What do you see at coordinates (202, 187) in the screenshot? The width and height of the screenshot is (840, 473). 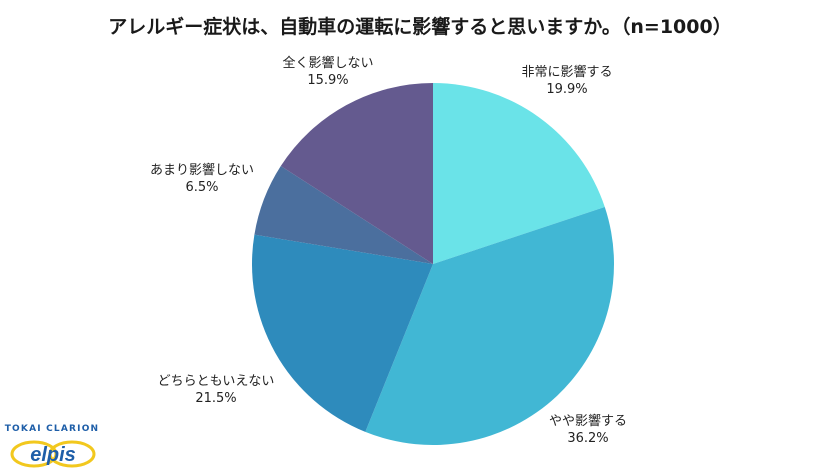 I see `slice-value: 6.5%` at bounding box center [202, 187].